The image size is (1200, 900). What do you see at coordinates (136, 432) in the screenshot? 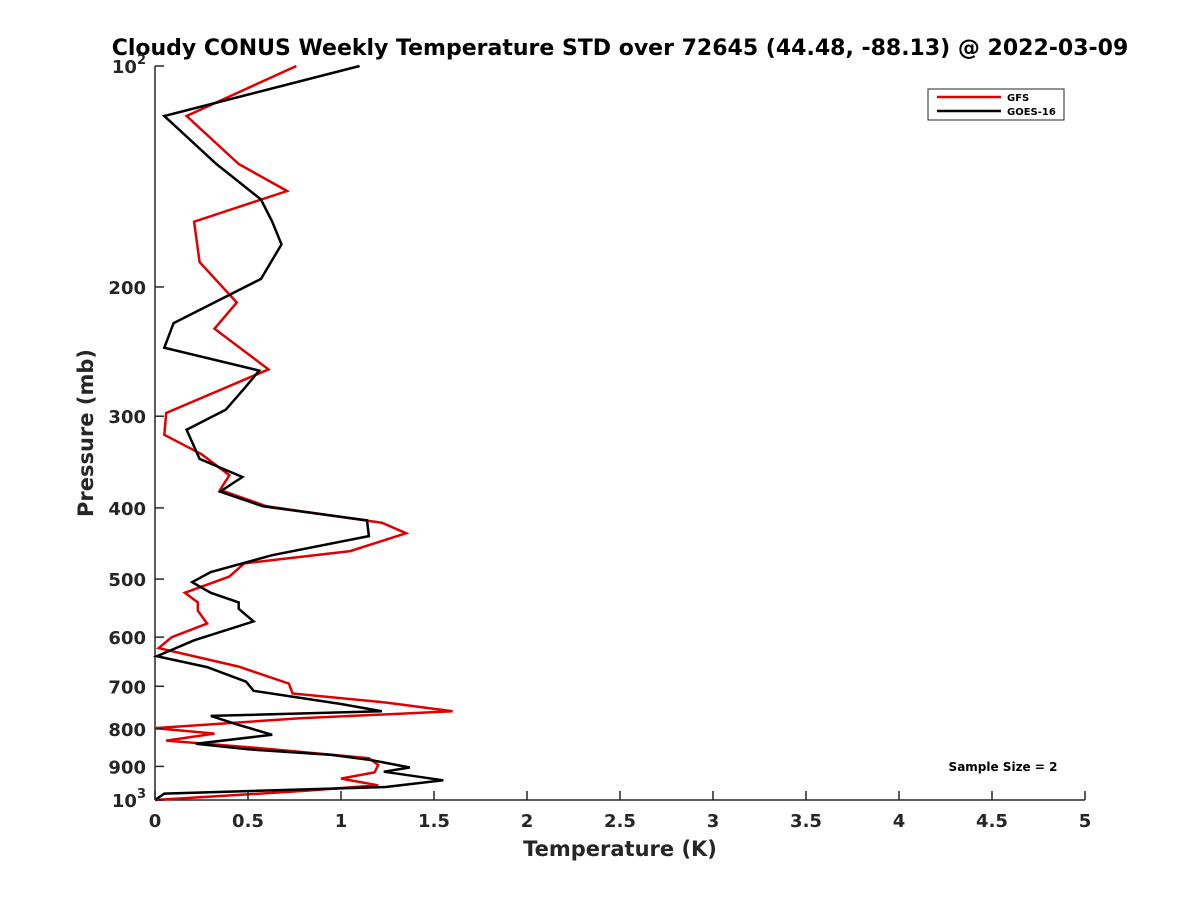
I see `y-ticks: 10² 200 300 400 500 600 700 800 900 10³` at bounding box center [136, 432].